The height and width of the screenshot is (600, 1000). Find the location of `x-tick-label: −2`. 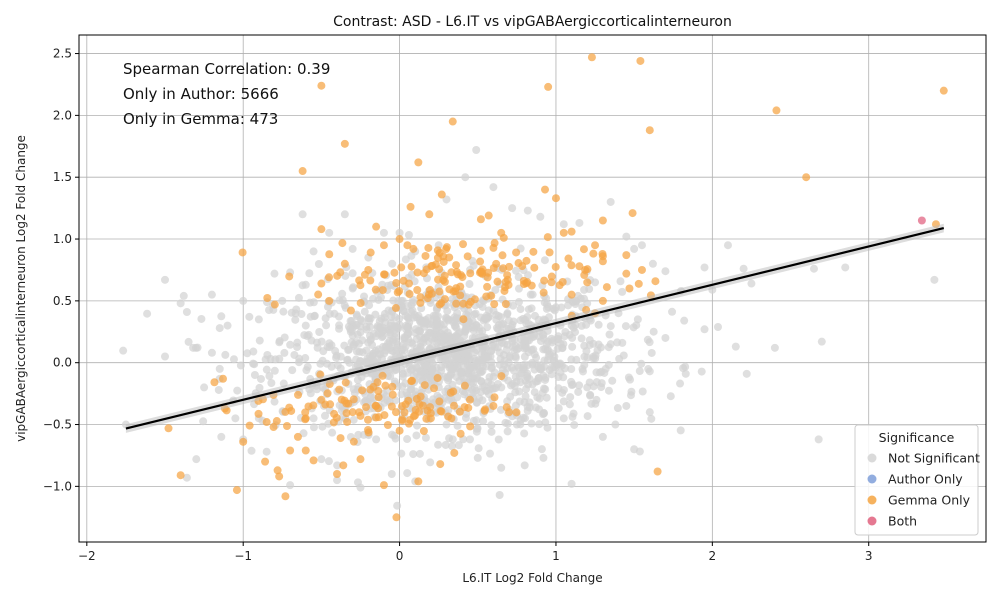

x-tick-label: −2 is located at coordinates (87, 556).